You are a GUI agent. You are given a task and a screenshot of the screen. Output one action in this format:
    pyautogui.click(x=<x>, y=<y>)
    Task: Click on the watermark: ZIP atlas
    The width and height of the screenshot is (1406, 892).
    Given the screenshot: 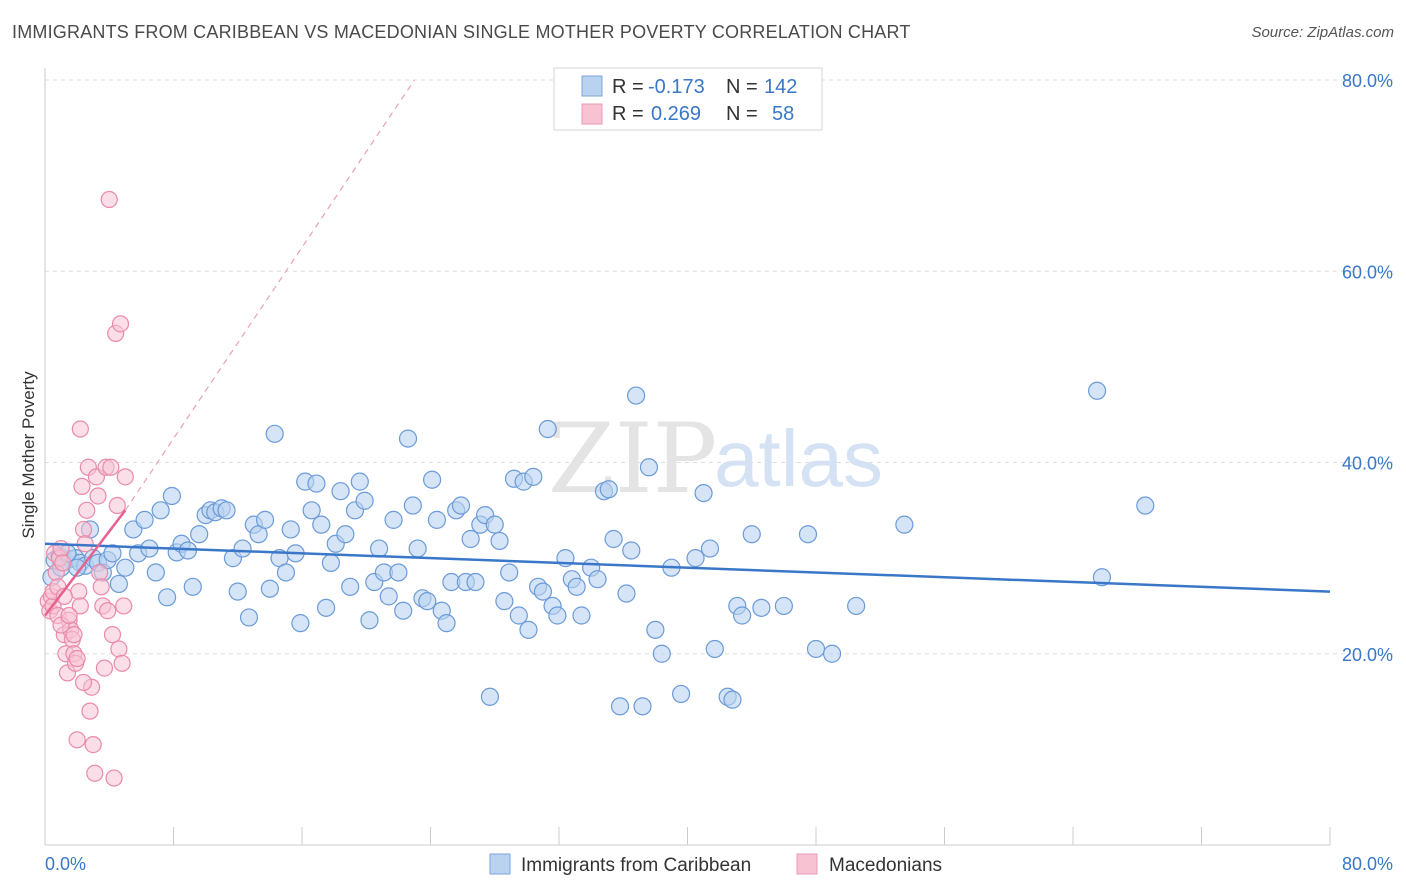 What is the action you would take?
    pyautogui.click(x=715, y=459)
    